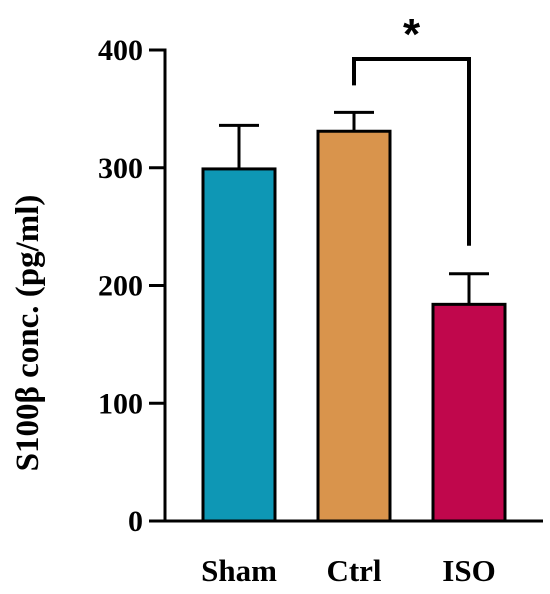 The image size is (550, 594). Describe the element at coordinates (354, 326) in the screenshot. I see `bar-ctrl` at that location.